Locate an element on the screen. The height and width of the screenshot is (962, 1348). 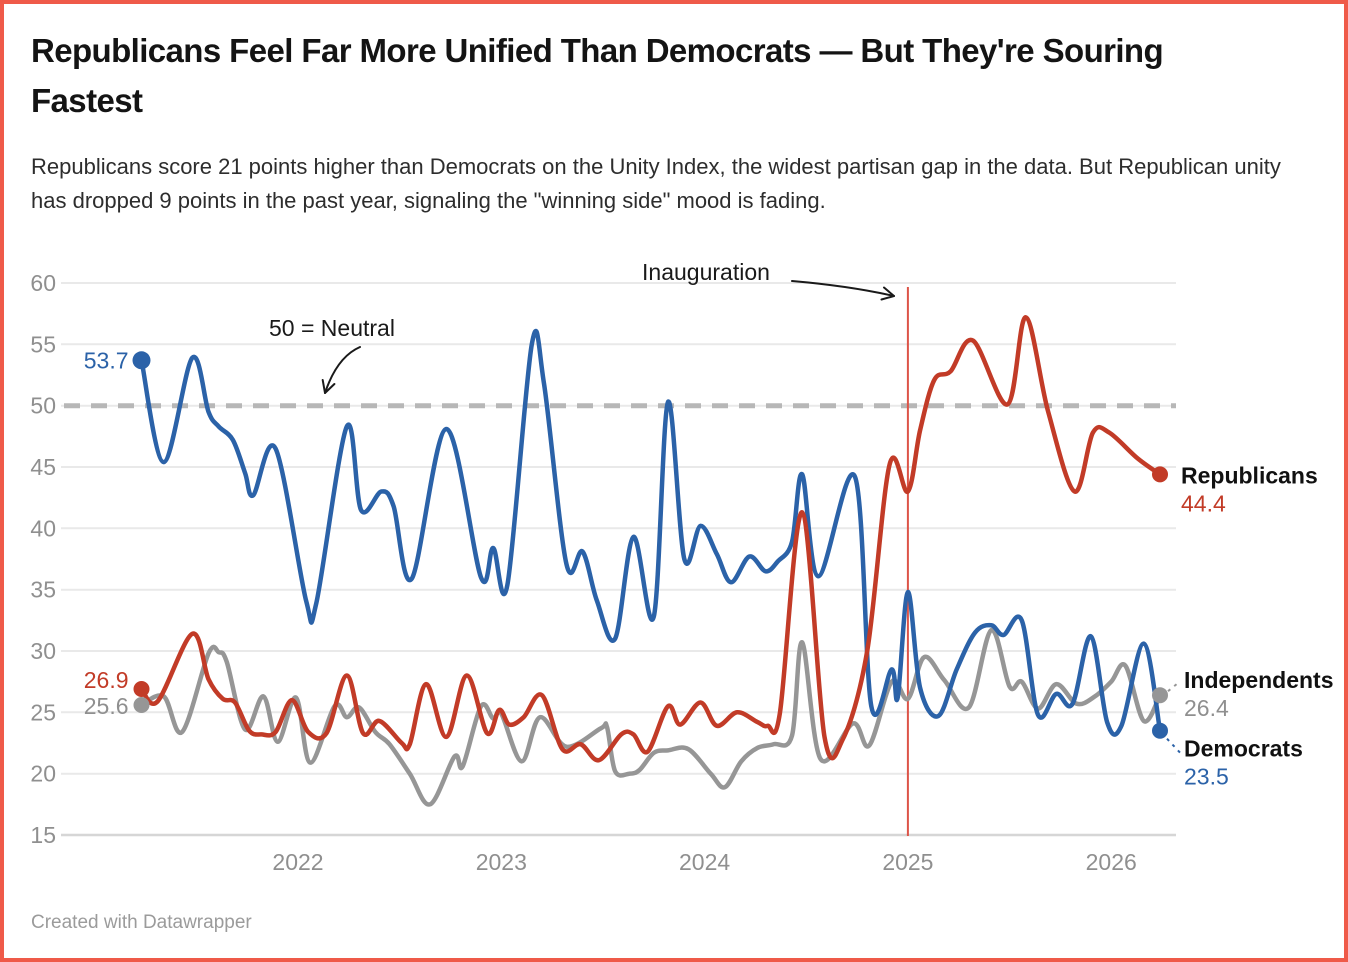
end-dot-republicans is located at coordinates (1160, 474).